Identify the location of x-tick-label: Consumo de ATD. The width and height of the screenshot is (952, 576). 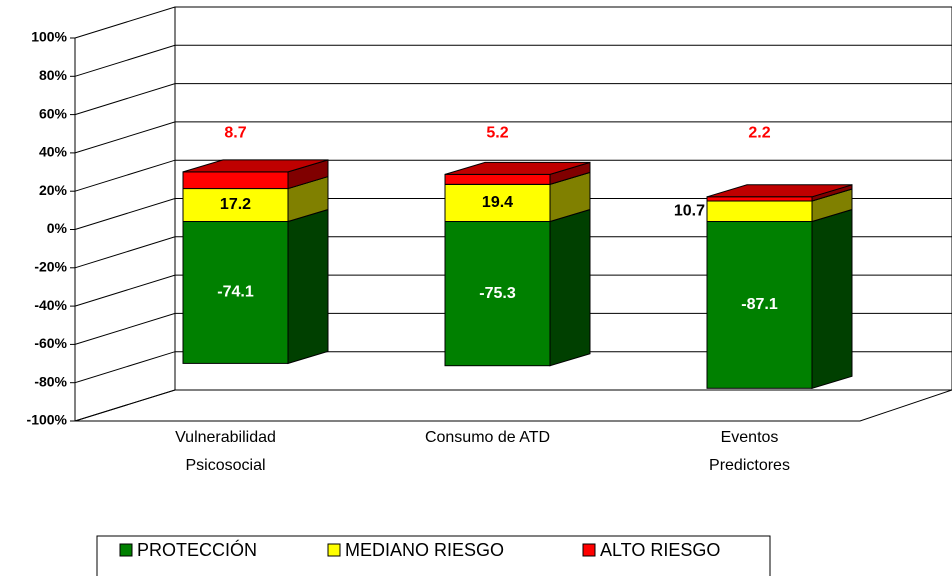
(487, 437).